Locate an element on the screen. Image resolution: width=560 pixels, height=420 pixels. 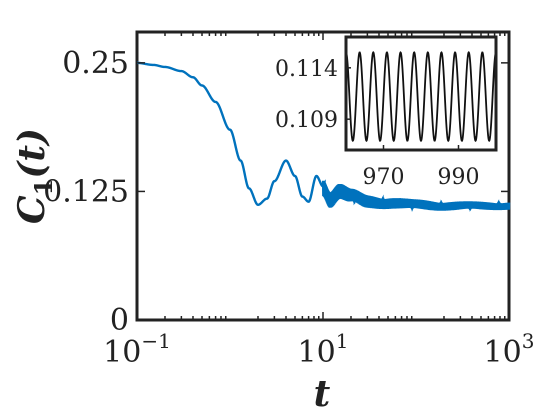
inset-background is located at coordinates (421, 93).